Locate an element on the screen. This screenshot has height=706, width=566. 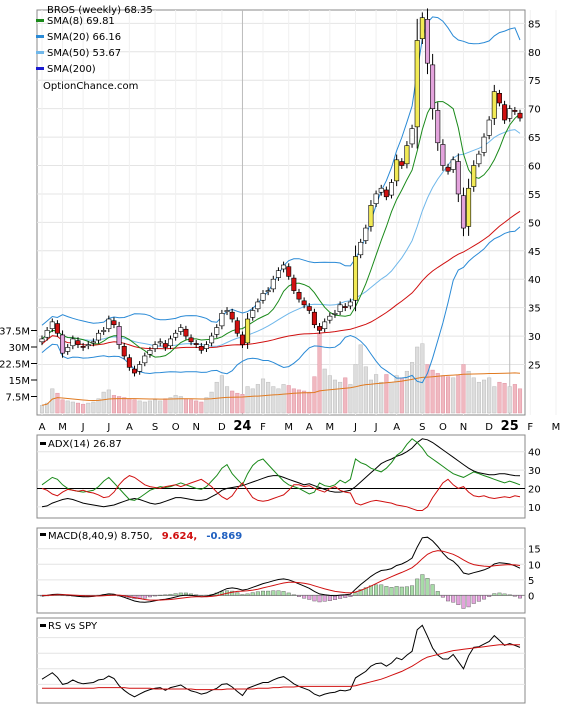
macd-signal-value: 9.624, is located at coordinates (179, 536).